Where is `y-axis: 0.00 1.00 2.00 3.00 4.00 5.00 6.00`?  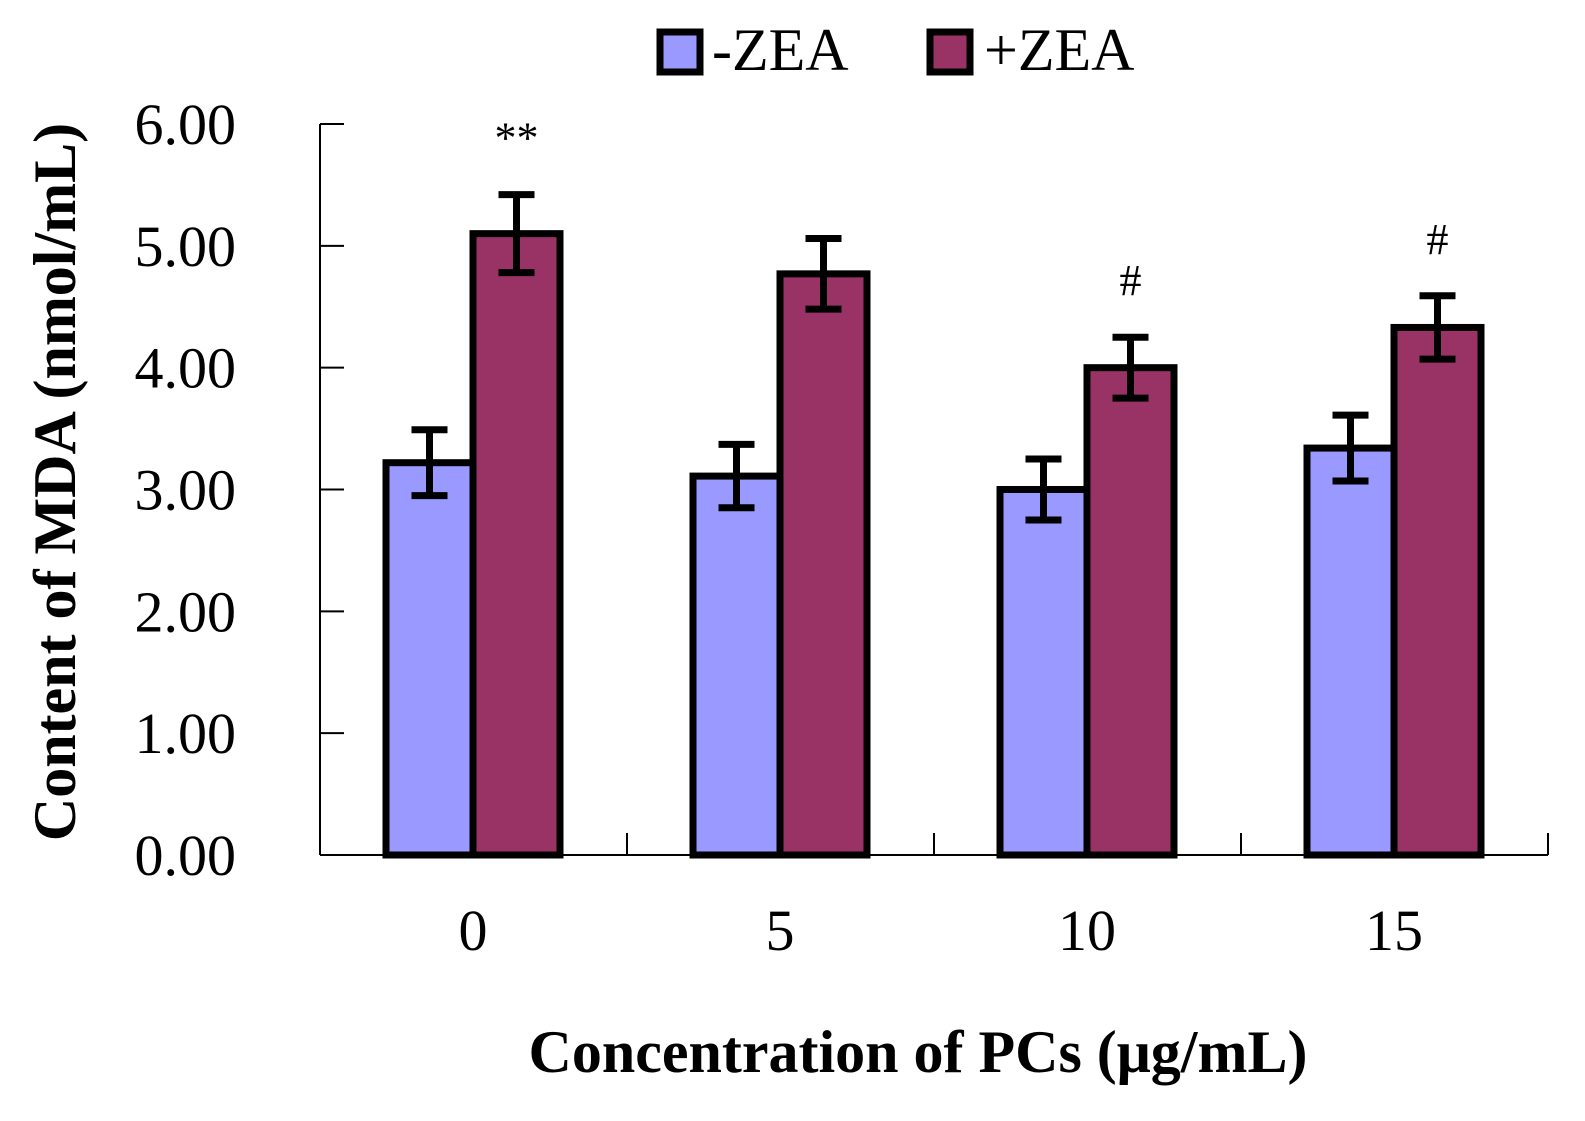 y-axis: 0.00 1.00 2.00 3.00 4.00 5.00 6.00 is located at coordinates (239, 490).